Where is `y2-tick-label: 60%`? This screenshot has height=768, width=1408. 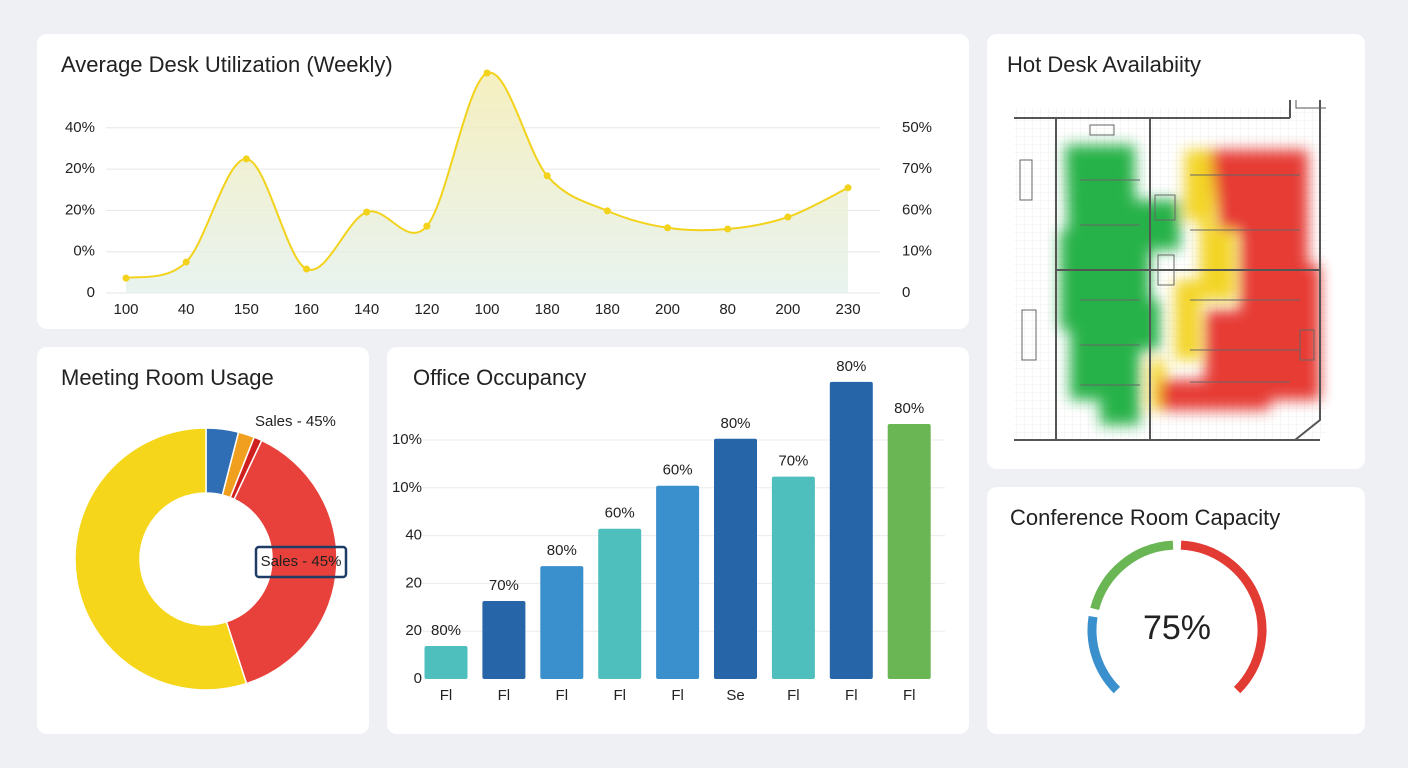 y2-tick-label: 60% is located at coordinates (917, 209).